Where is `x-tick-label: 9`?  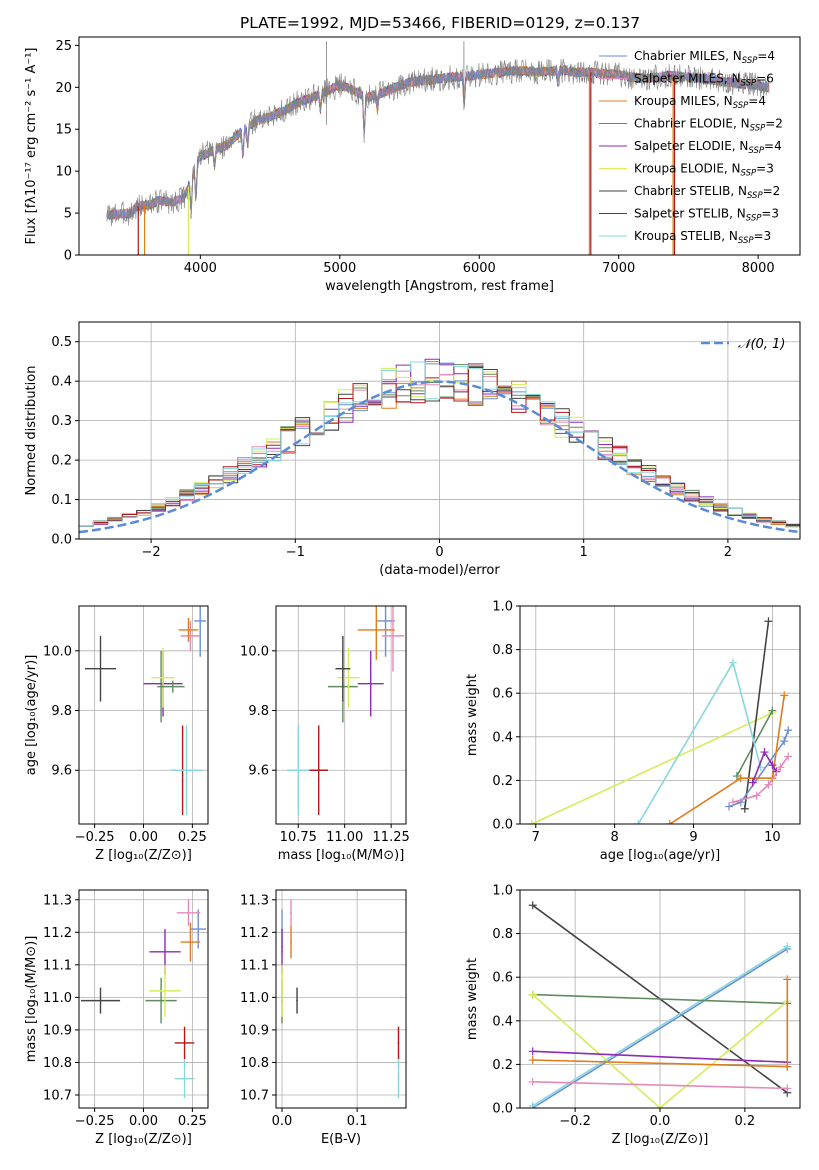 x-tick-label: 9 is located at coordinates (693, 837).